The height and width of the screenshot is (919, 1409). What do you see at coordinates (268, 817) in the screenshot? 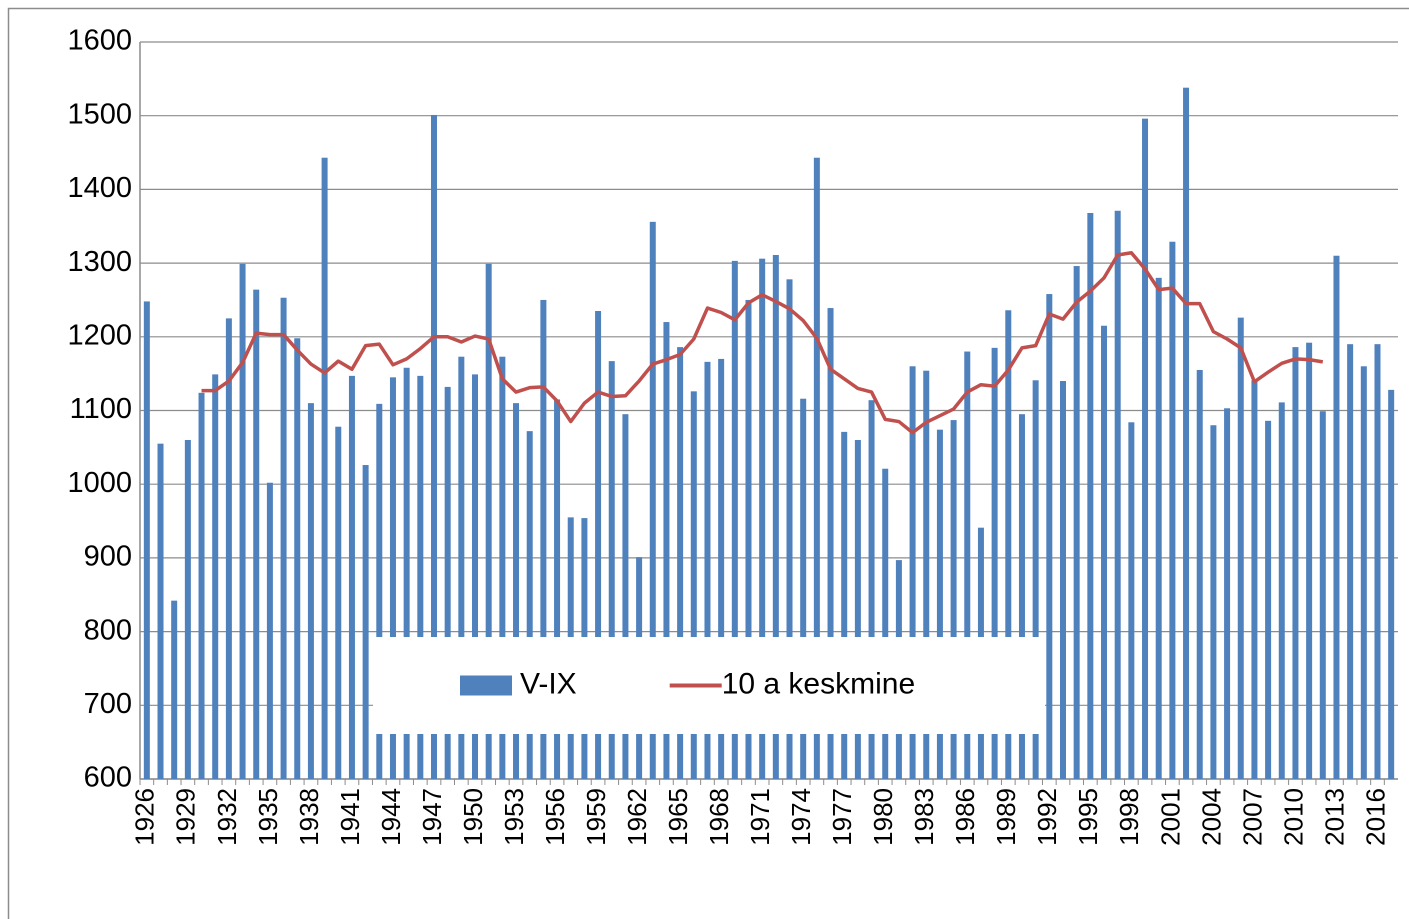
I see `x-tick-label: 1935` at bounding box center [268, 817].